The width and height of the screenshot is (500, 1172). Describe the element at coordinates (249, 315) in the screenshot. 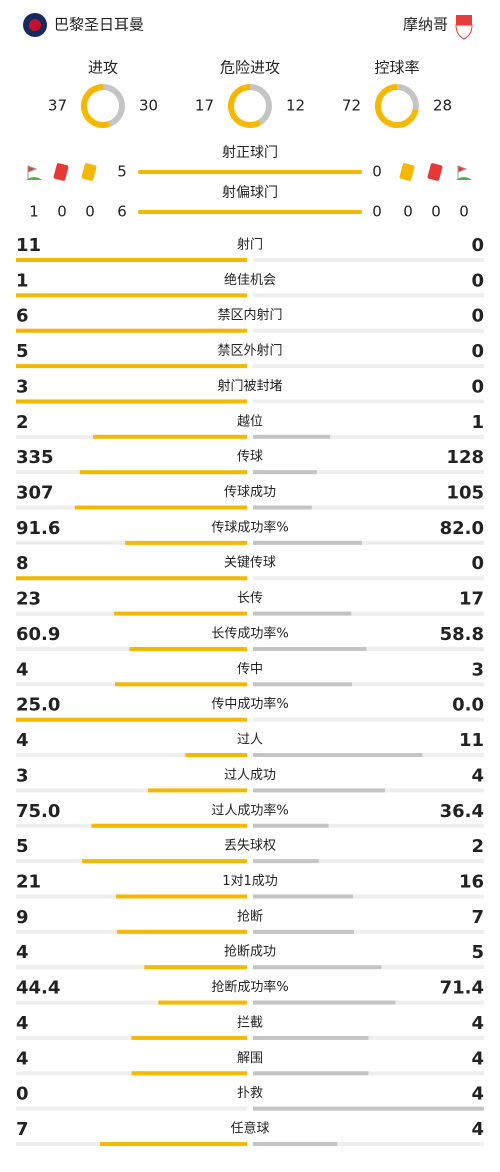

I see `stat-label: 禁区内射门` at that location.